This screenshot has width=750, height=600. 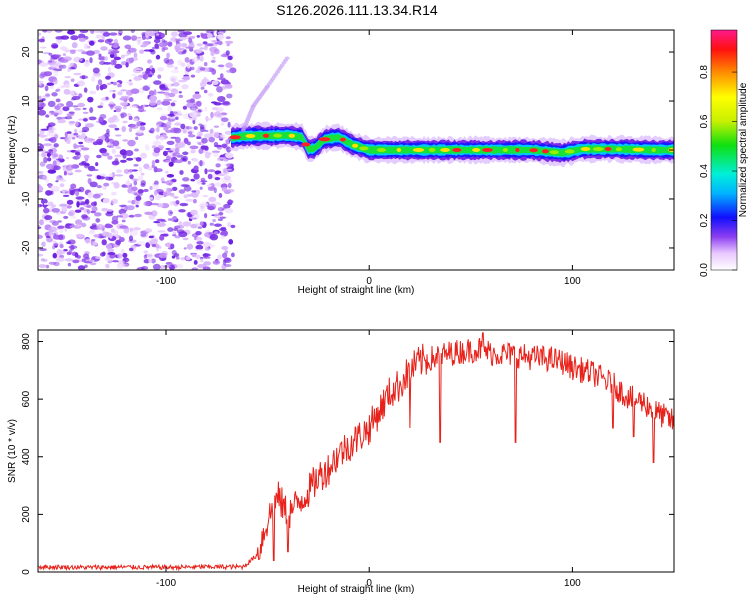 What do you see at coordinates (704, 171) in the screenshot?
I see `colorbar-tick-label: 0.4` at bounding box center [704, 171].